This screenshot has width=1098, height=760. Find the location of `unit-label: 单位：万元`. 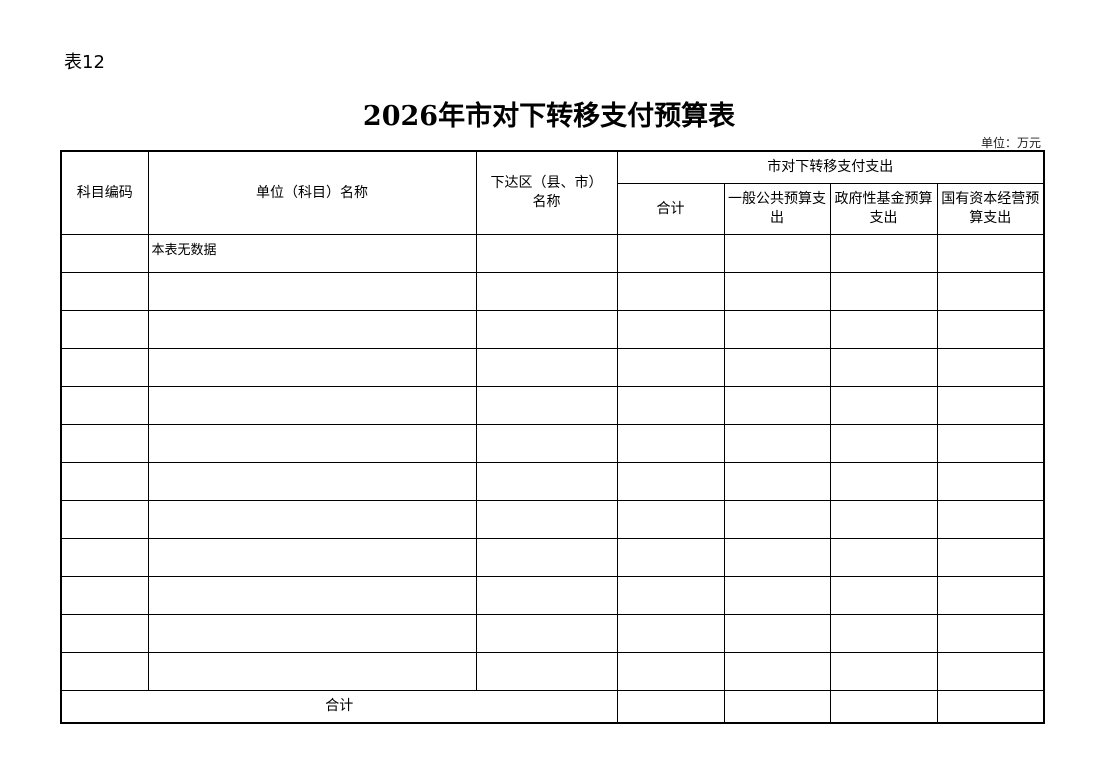

unit-label: 单位：万元 is located at coordinates (1010, 143).